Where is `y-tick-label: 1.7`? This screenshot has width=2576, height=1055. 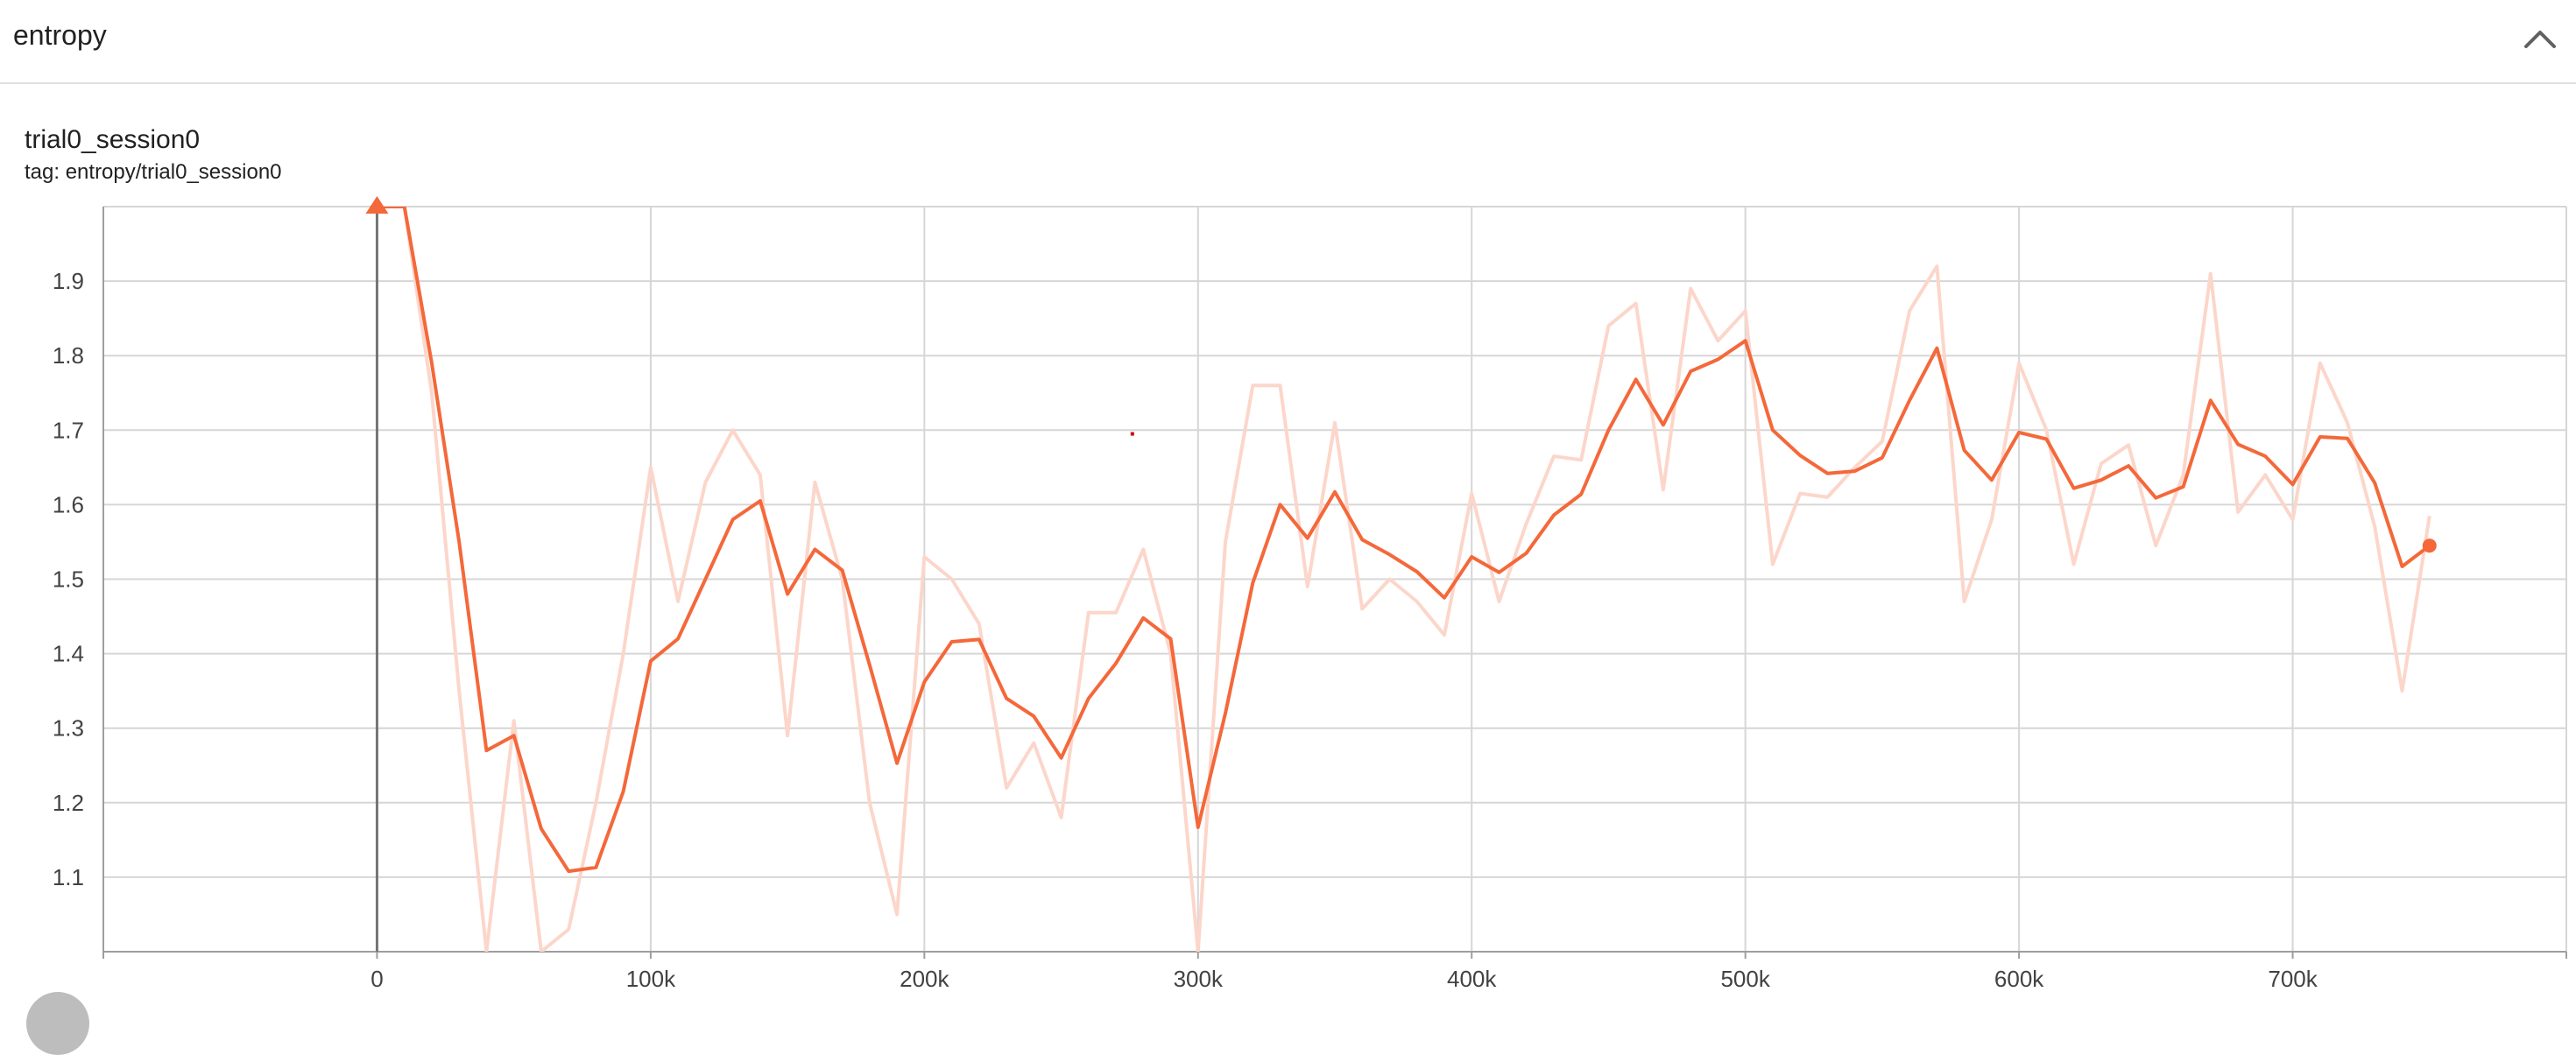
y-tick-label: 1.7 is located at coordinates (68, 430).